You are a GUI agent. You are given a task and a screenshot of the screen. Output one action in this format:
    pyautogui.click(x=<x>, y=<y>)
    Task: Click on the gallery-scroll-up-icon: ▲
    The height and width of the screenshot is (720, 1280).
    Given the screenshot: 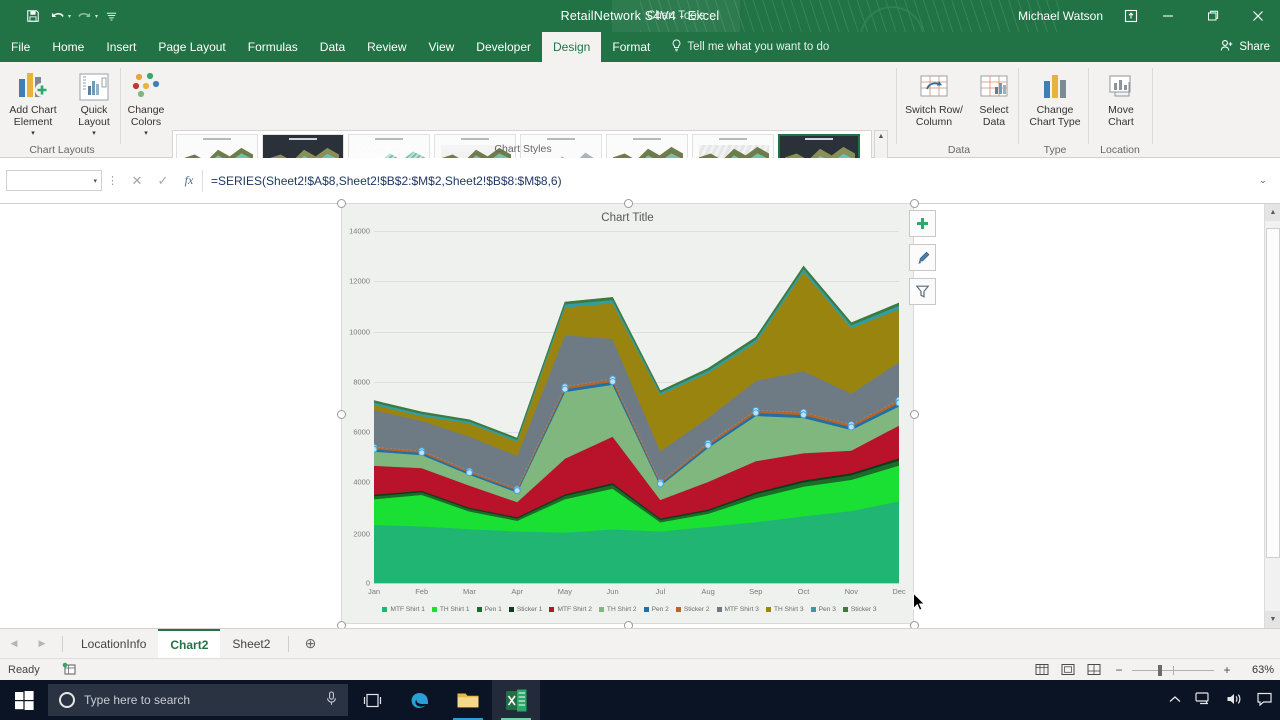 What is the action you would take?
    pyautogui.click(x=881, y=136)
    